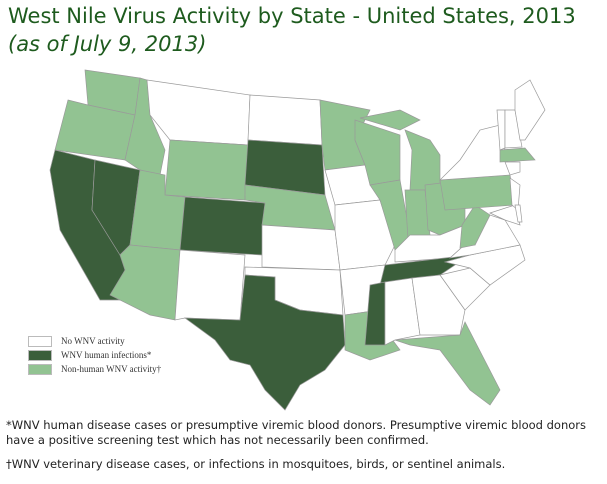 The width and height of the screenshot is (607, 484). I want to click on state-ct, so click(512, 168).